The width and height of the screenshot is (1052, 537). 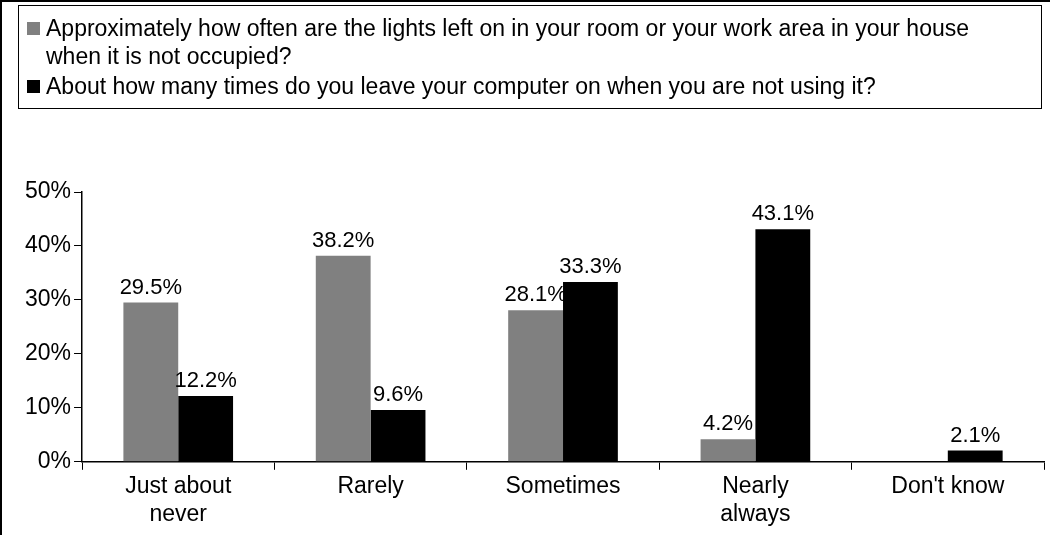 What do you see at coordinates (48, 244) in the screenshot?
I see `y-tick-label: 40%` at bounding box center [48, 244].